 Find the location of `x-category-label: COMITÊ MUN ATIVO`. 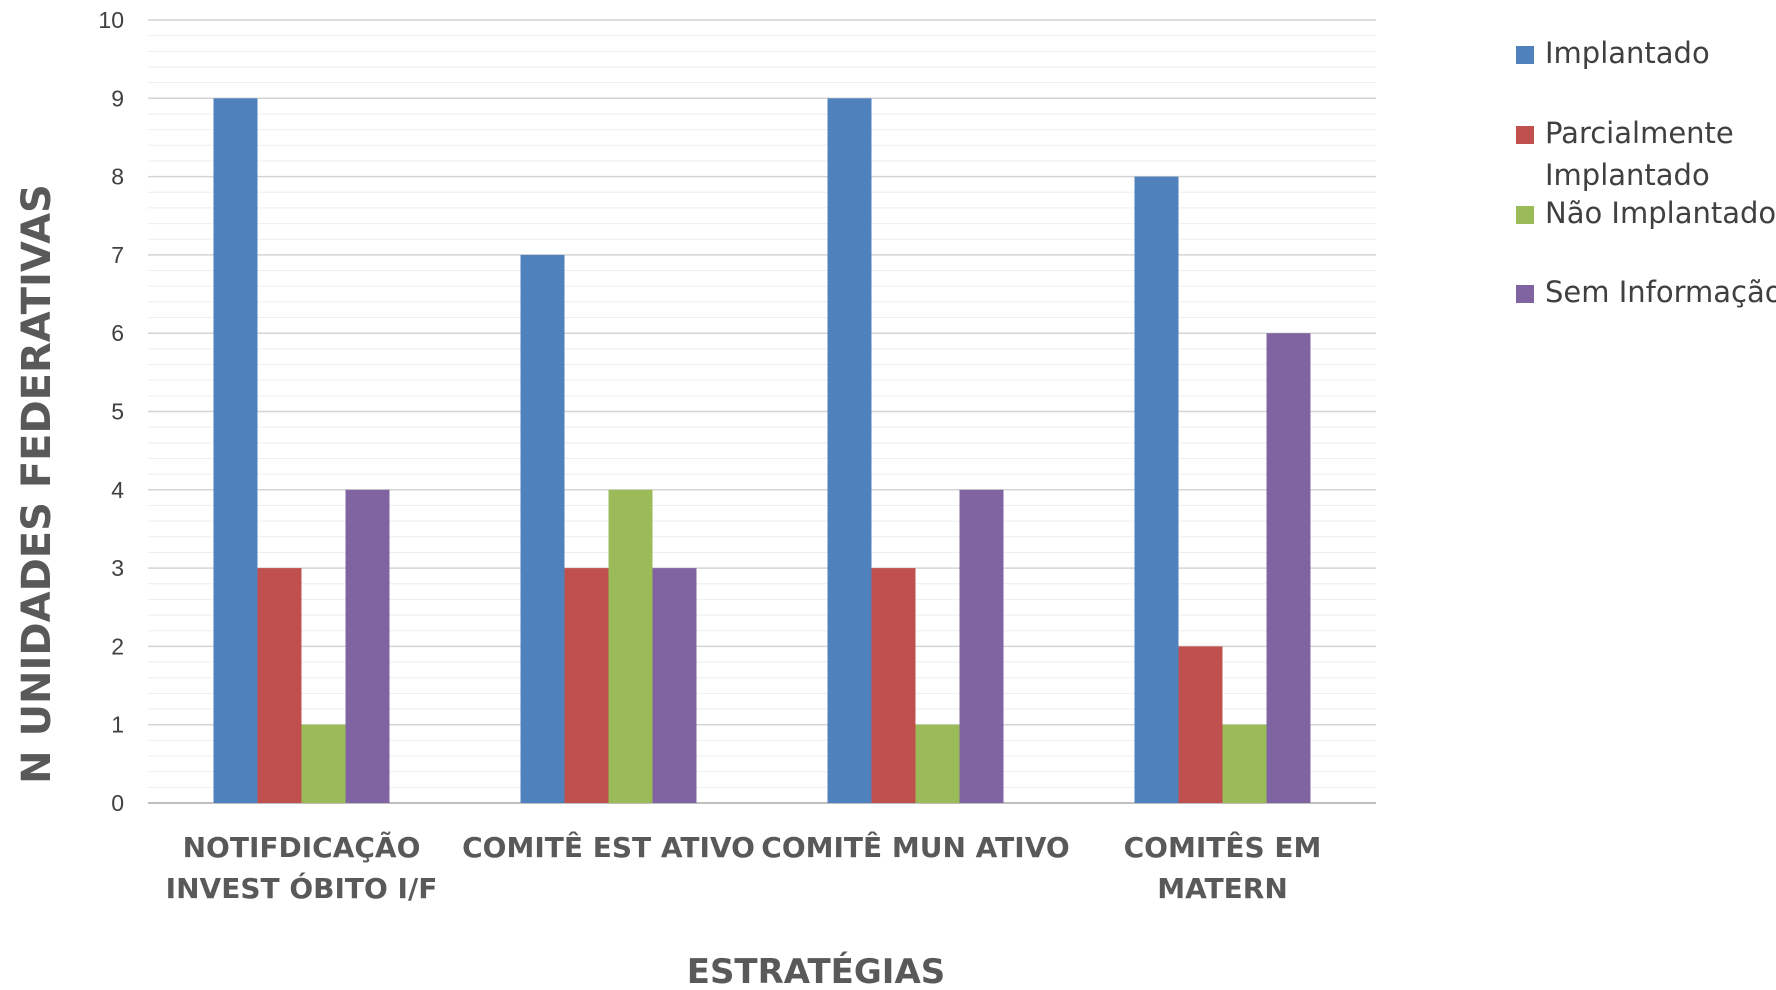

x-category-label: COMITÊ MUN ATIVO is located at coordinates (915, 847).